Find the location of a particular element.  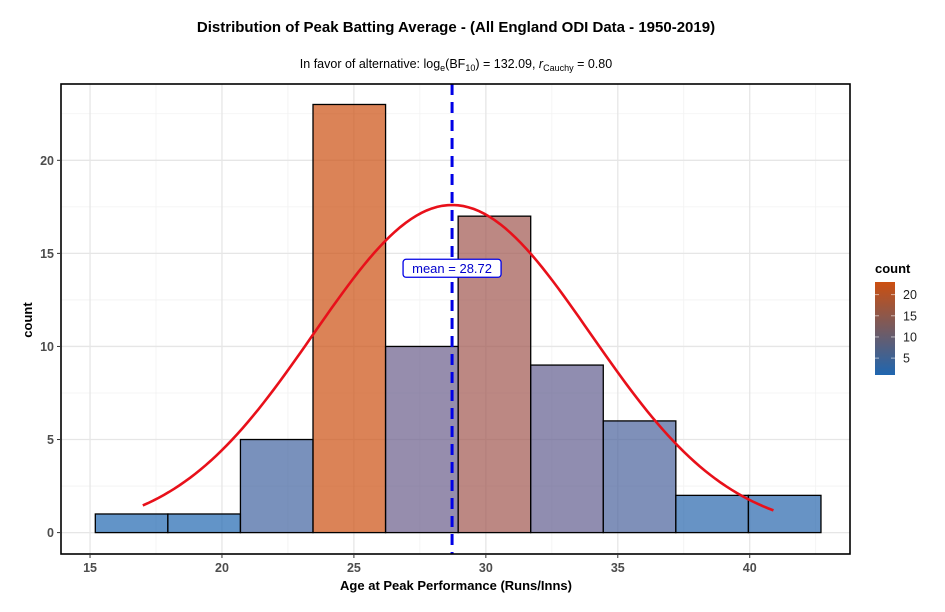

legend-tick-label: 5 is located at coordinates (906, 359).